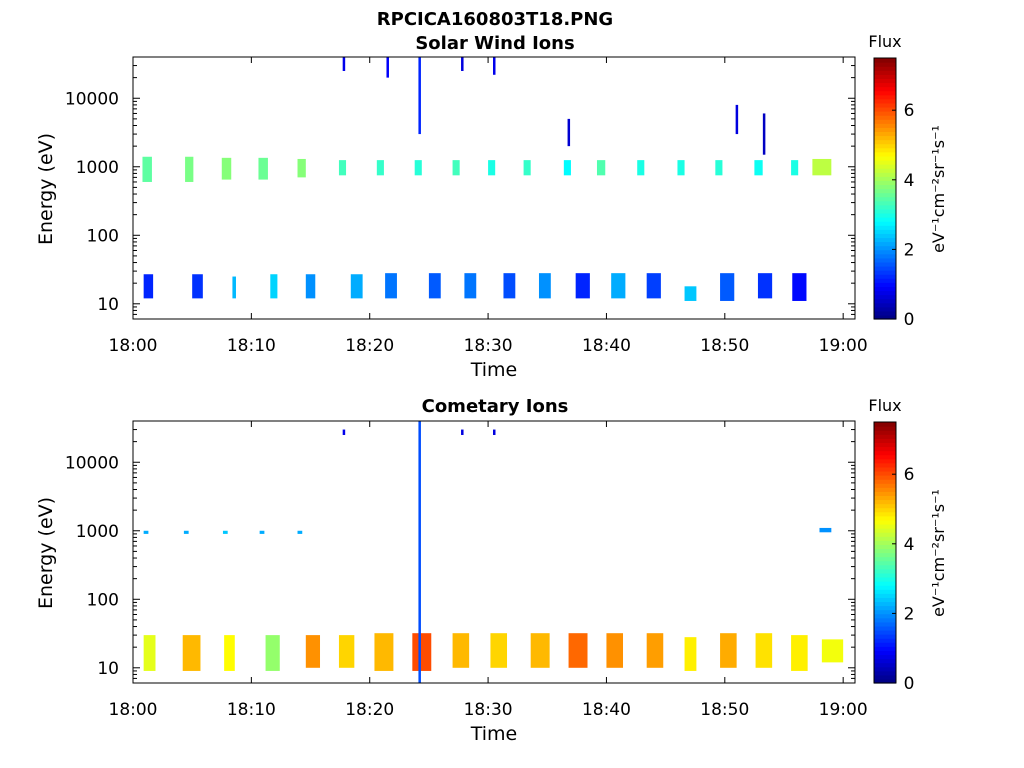 This screenshot has height=768, width=1024. Describe the element at coordinates (495, 19) in the screenshot. I see `figure-title: RPCICA160803T18.PNG` at that location.